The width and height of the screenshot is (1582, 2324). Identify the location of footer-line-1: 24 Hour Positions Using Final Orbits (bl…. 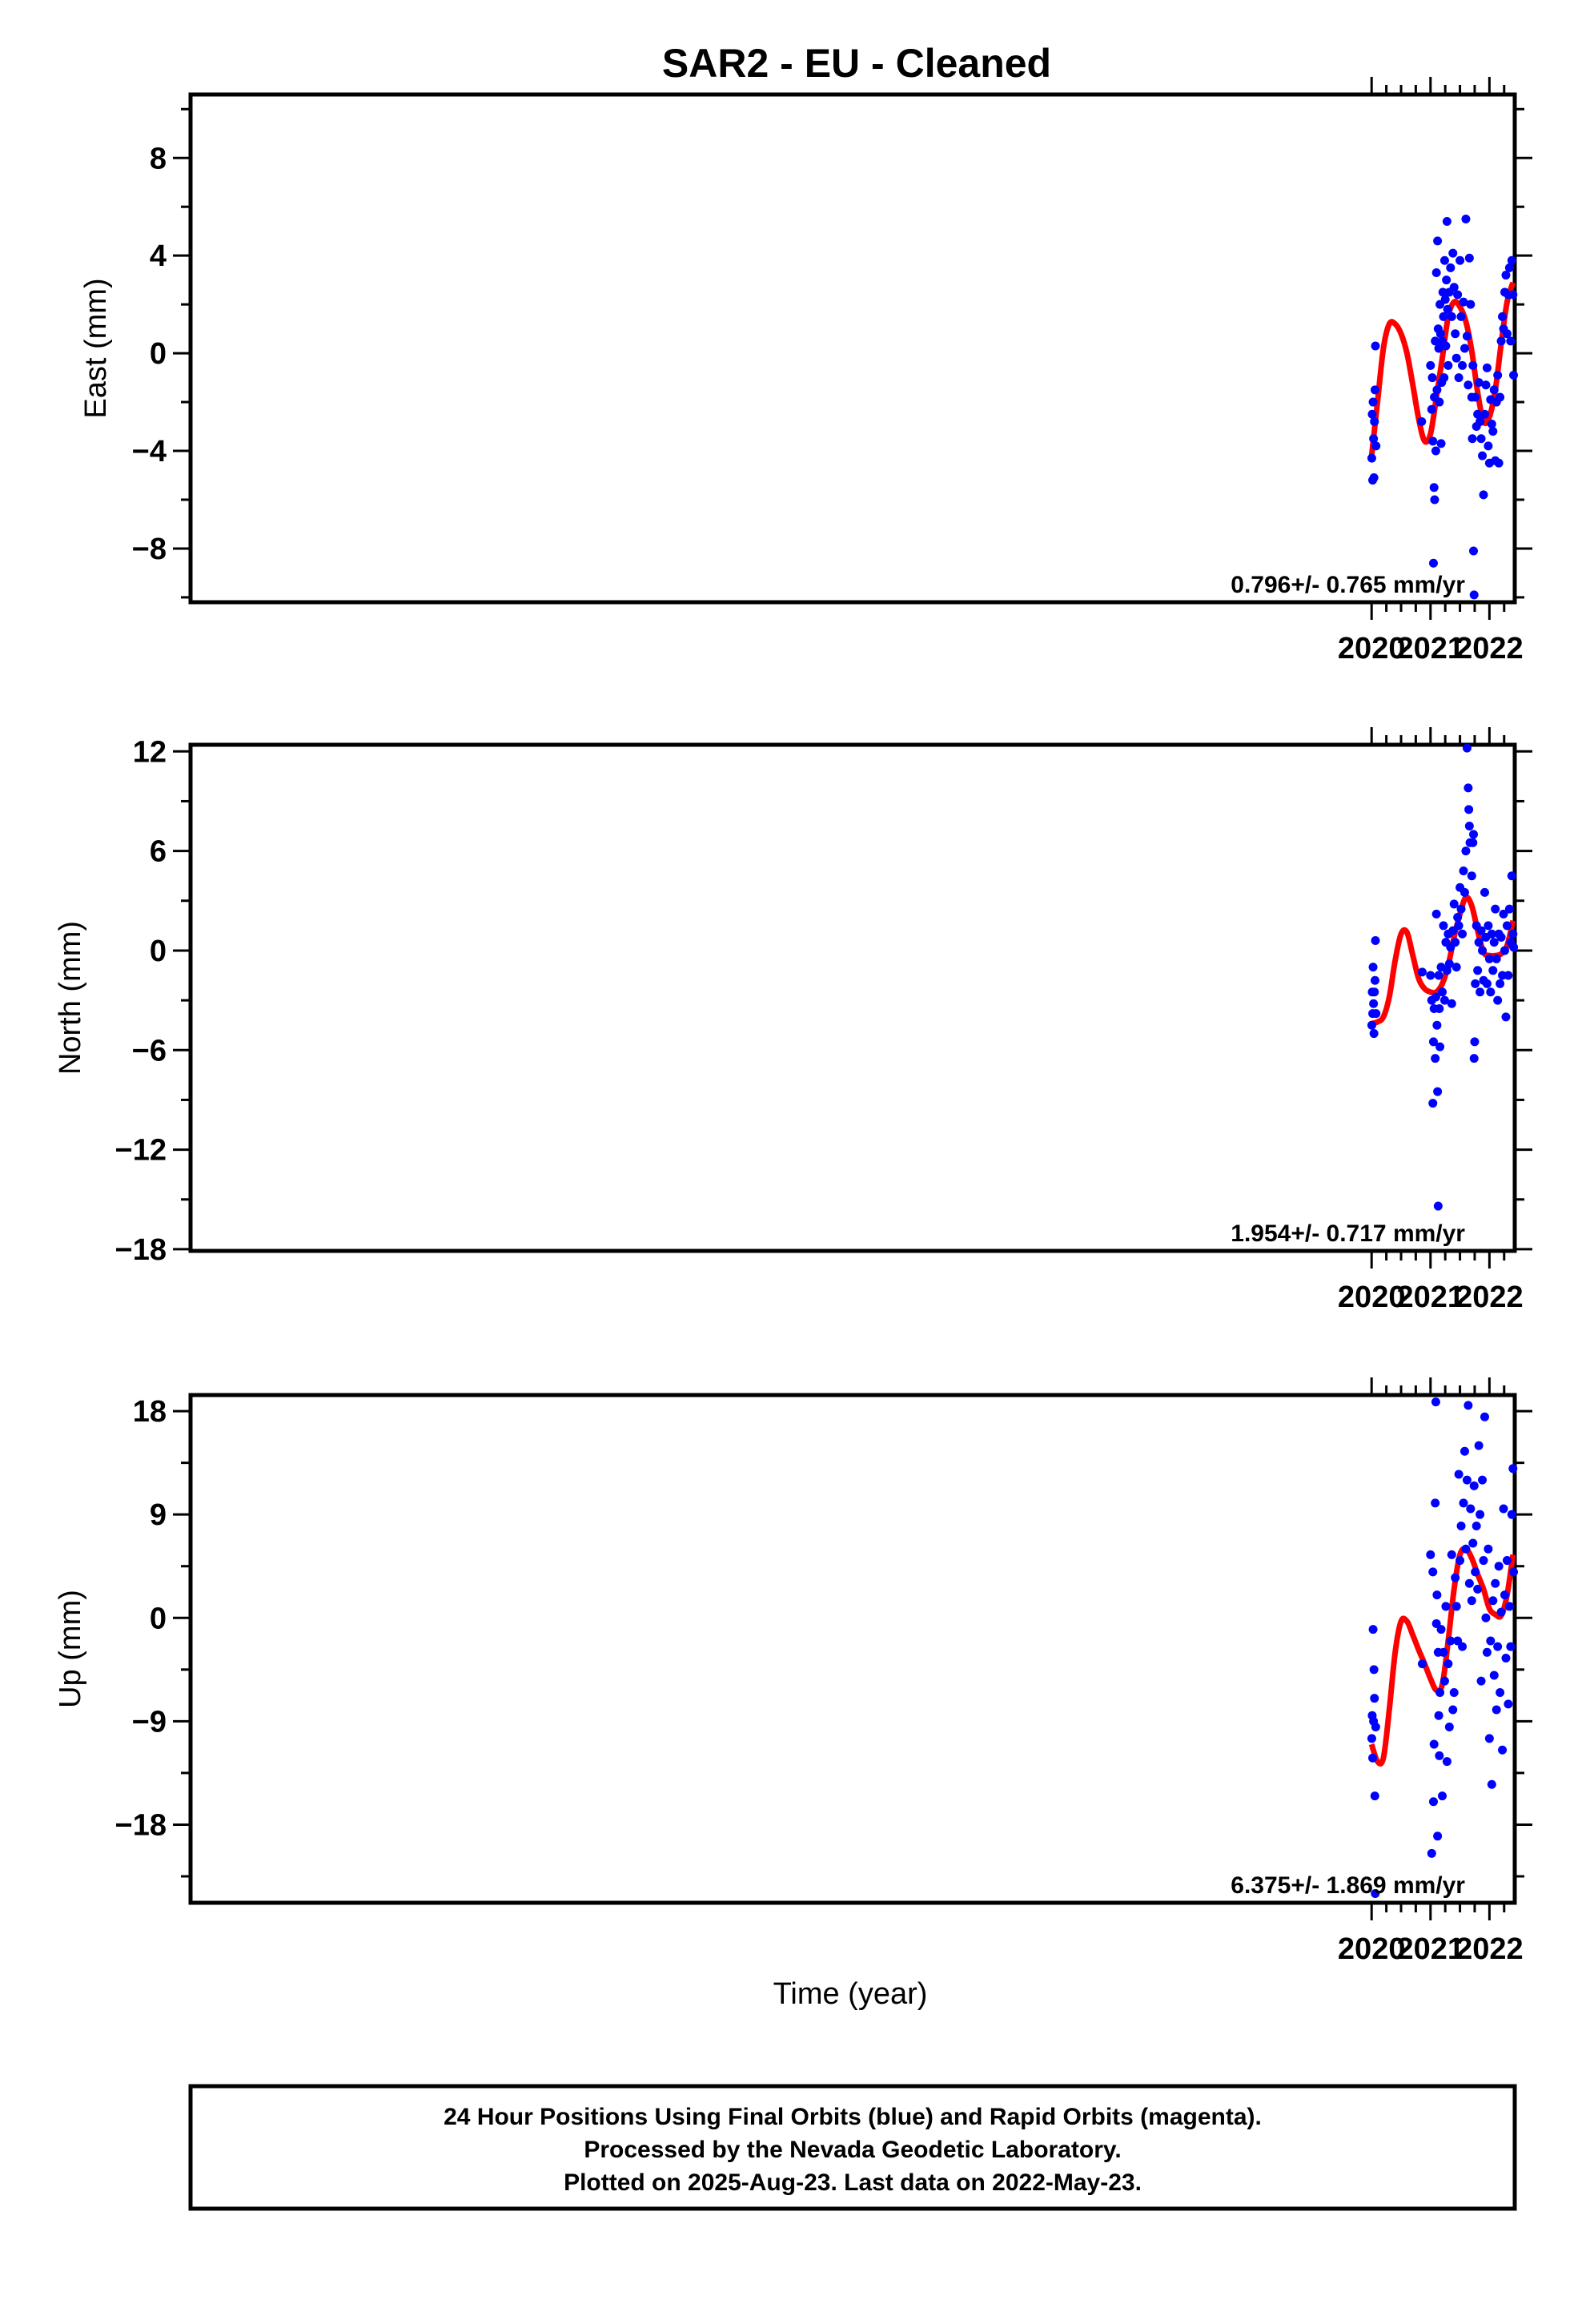
(853, 2117).